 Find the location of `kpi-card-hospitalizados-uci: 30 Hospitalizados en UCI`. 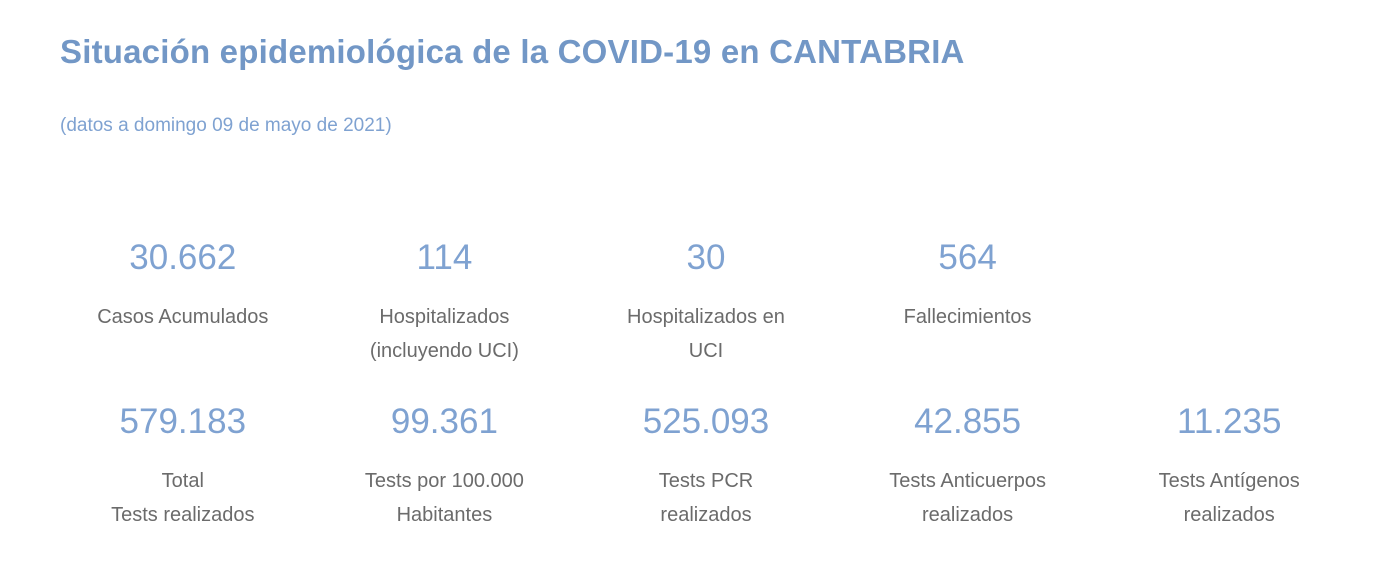

kpi-card-hospitalizados-uci: 30 Hospitalizados en UCI is located at coordinates (706, 303).